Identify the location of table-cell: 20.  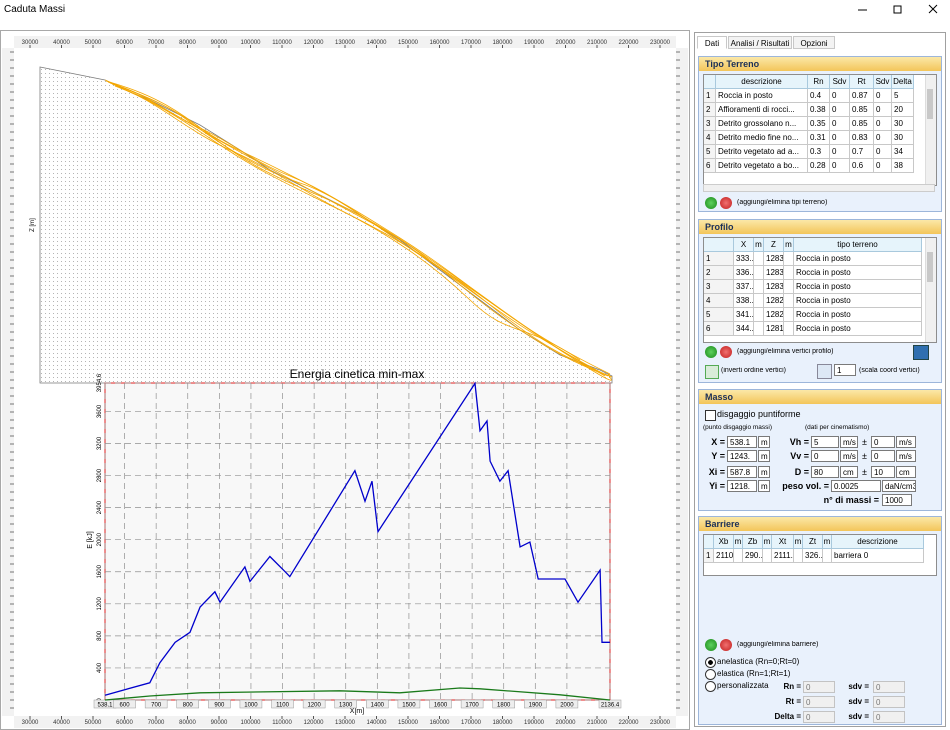
(903, 110).